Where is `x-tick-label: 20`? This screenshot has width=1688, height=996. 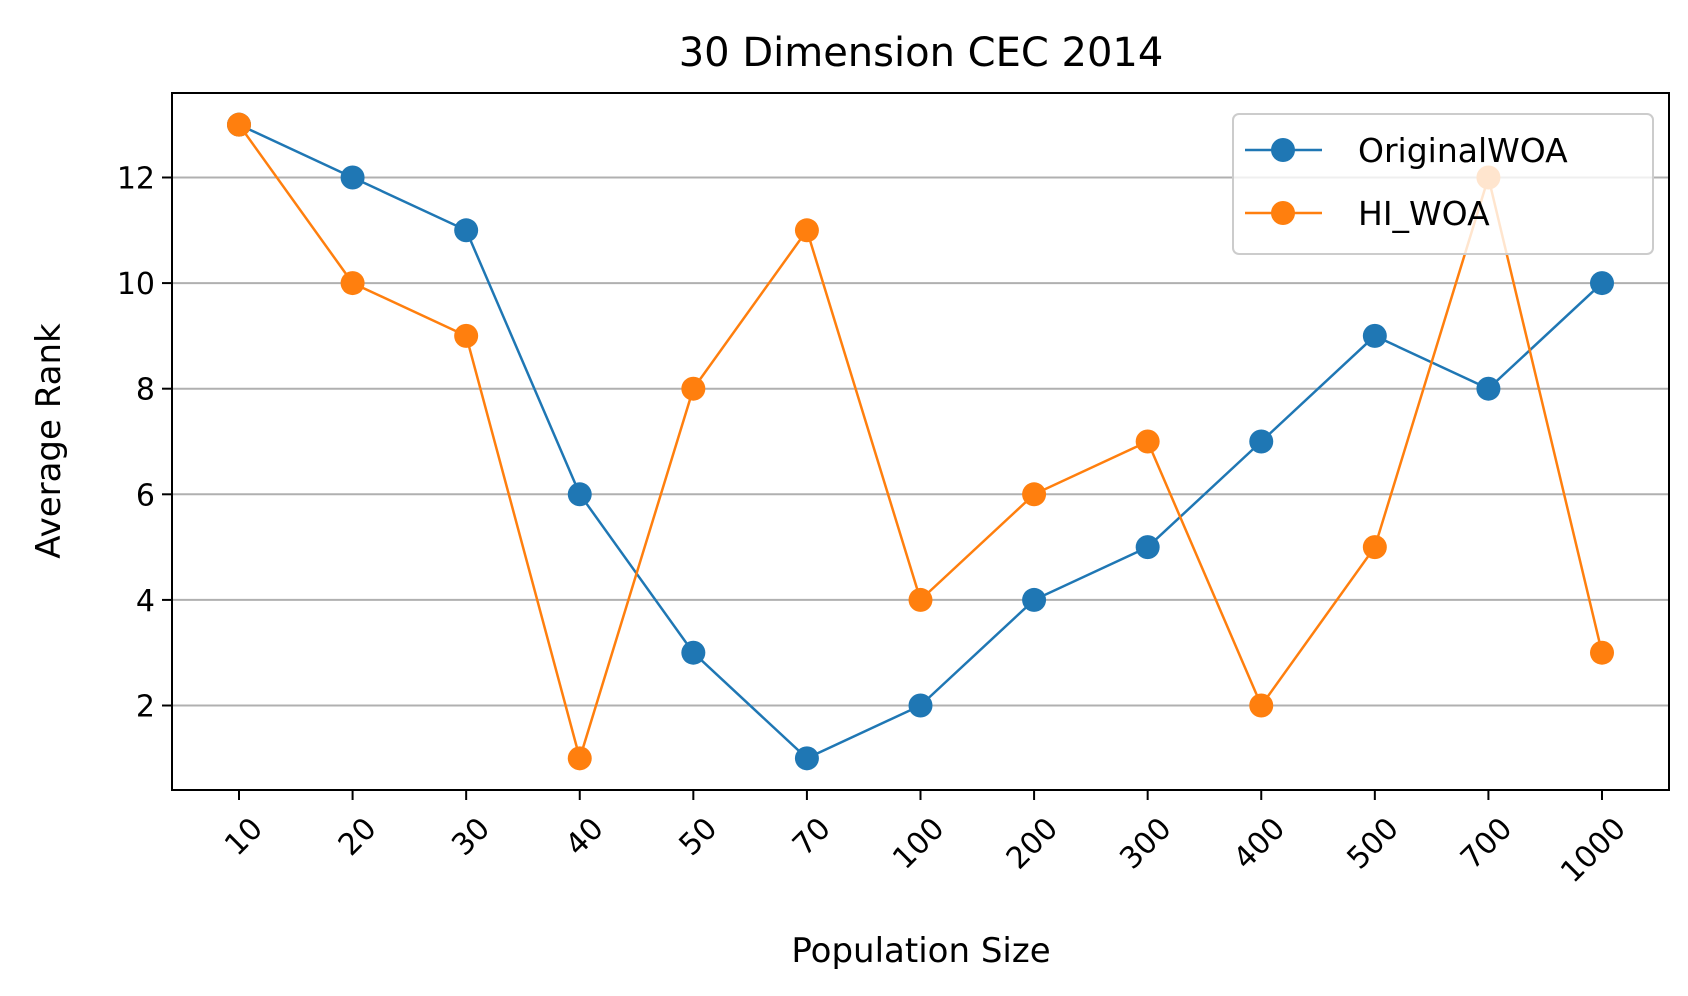 x-tick-label: 20 is located at coordinates (358, 837).